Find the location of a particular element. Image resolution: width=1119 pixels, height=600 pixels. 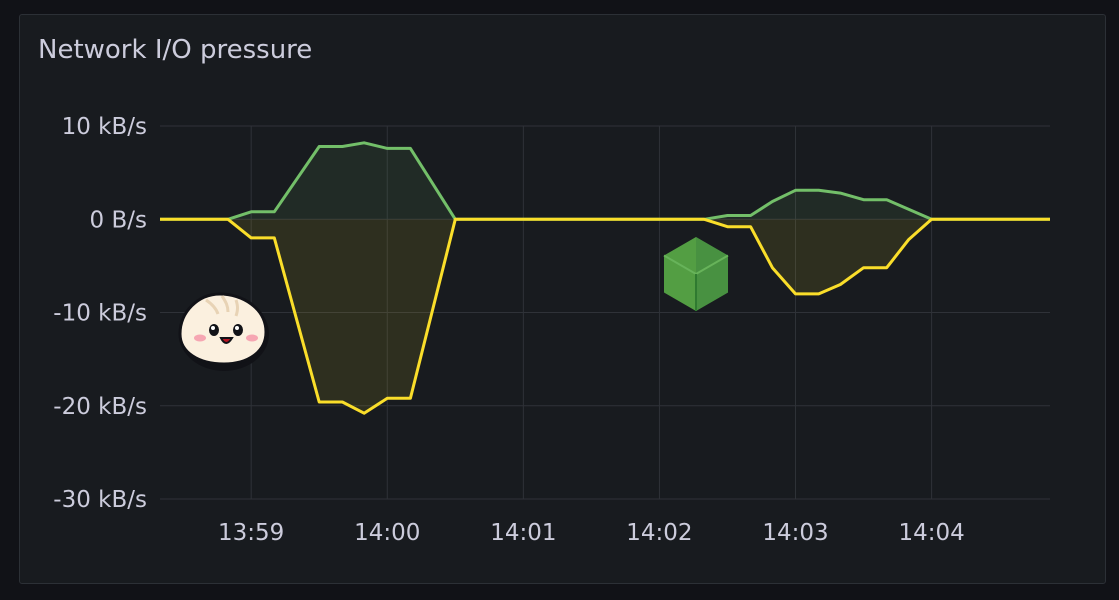

x-tick-label: 14:04 is located at coordinates (931, 533).